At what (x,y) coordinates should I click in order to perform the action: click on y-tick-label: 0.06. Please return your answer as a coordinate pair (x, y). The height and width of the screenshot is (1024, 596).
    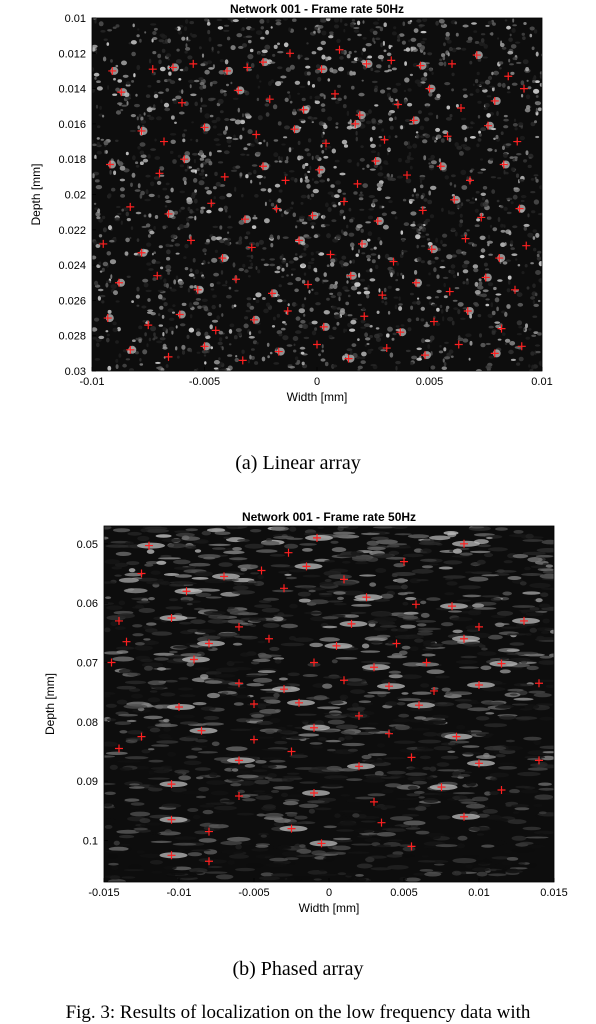
    Looking at the image, I should click on (87, 604).